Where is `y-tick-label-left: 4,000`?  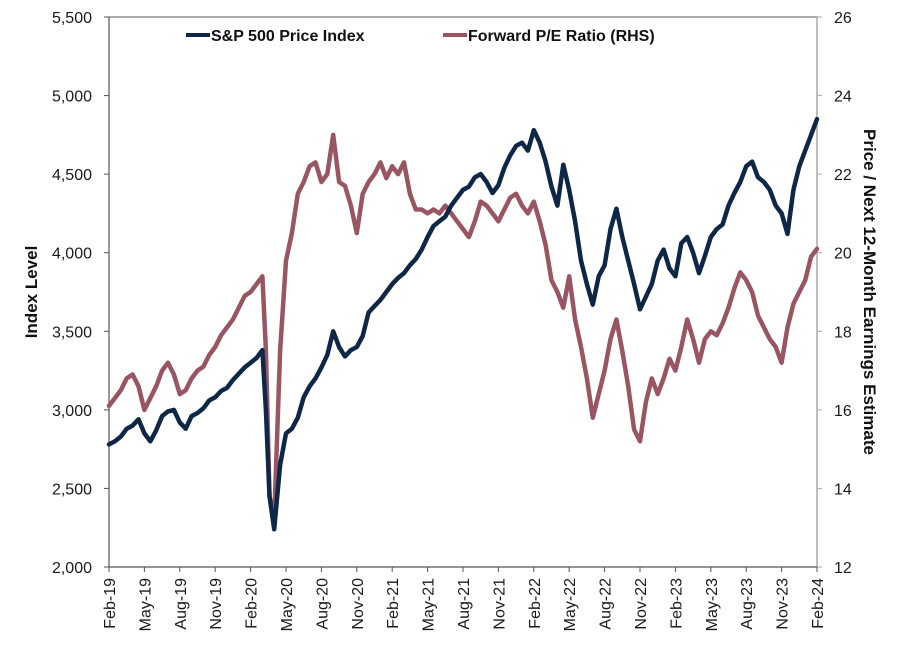 y-tick-label-left: 4,000 is located at coordinates (72, 254).